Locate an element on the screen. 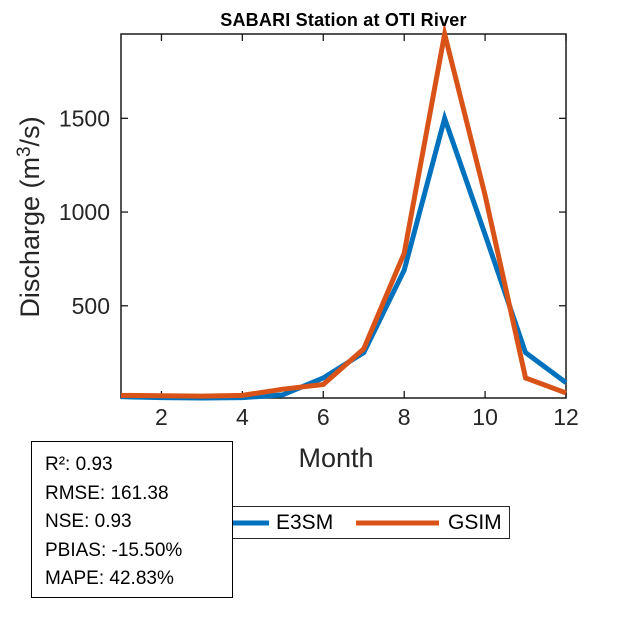  x-tick-label: 10 is located at coordinates (485, 417).